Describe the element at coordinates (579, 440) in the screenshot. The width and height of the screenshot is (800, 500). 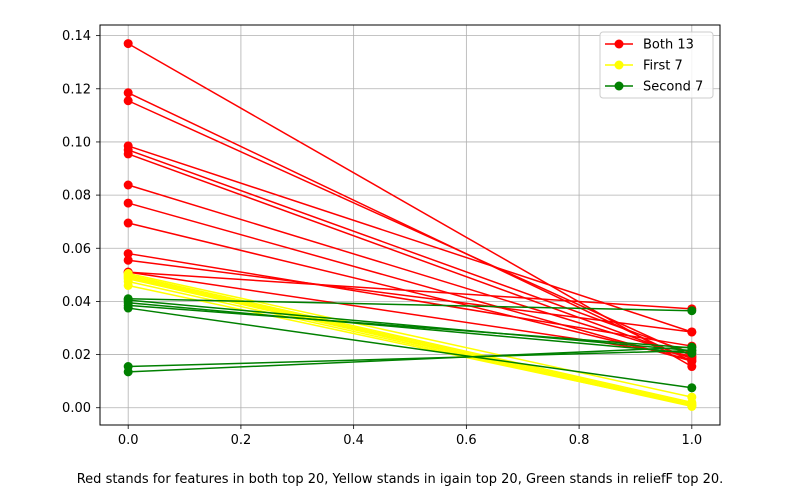
I see `x-tick-label: 0.8` at that location.